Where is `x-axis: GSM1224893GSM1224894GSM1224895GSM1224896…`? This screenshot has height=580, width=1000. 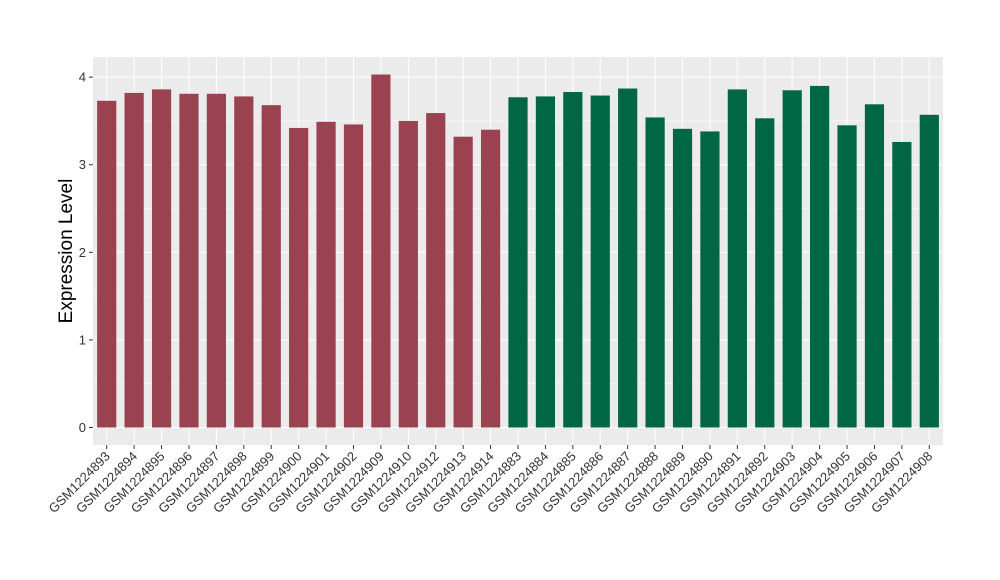
x-axis: GSM1224893GSM1224894GSM1224895GSM1224896… is located at coordinates (490, 480).